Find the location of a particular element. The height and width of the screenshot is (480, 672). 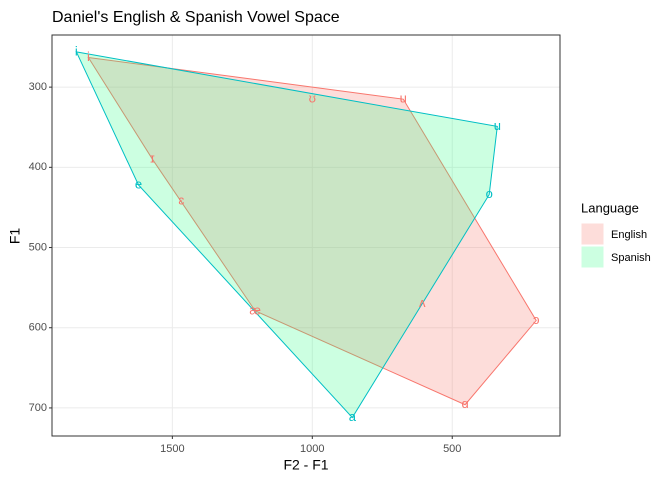

chart-title: Daniel's English & Spanish Vowel Space is located at coordinates (196, 17).